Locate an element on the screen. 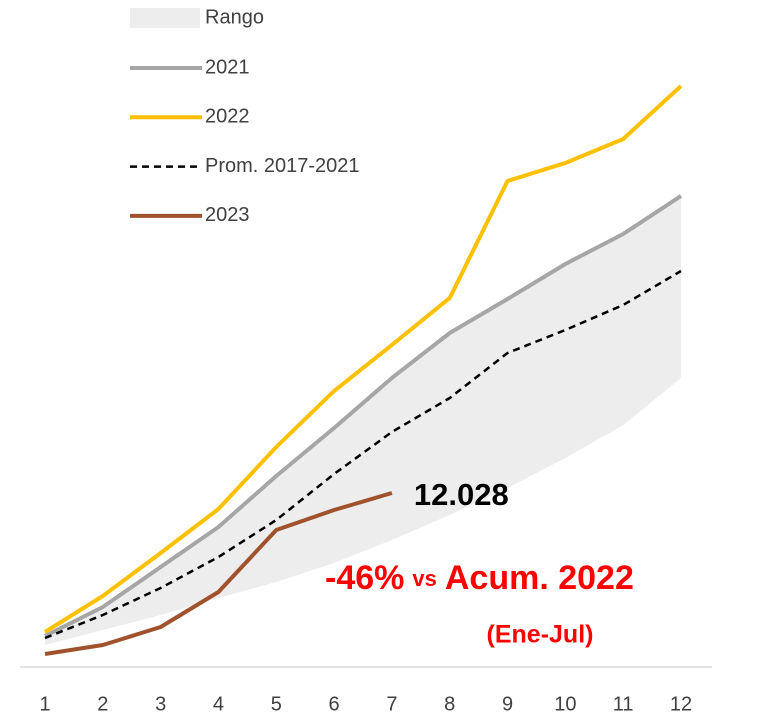  x-tick-label: 10 is located at coordinates (565, 704).